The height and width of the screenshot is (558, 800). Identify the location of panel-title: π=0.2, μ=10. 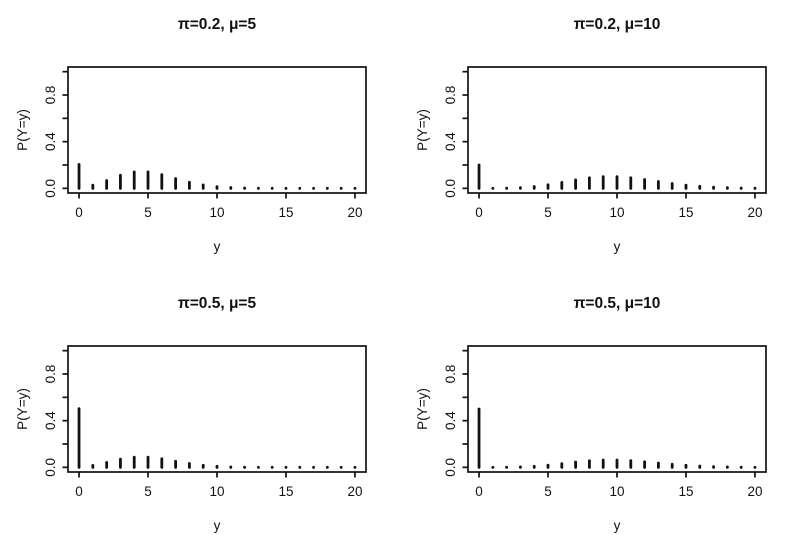
(617, 24).